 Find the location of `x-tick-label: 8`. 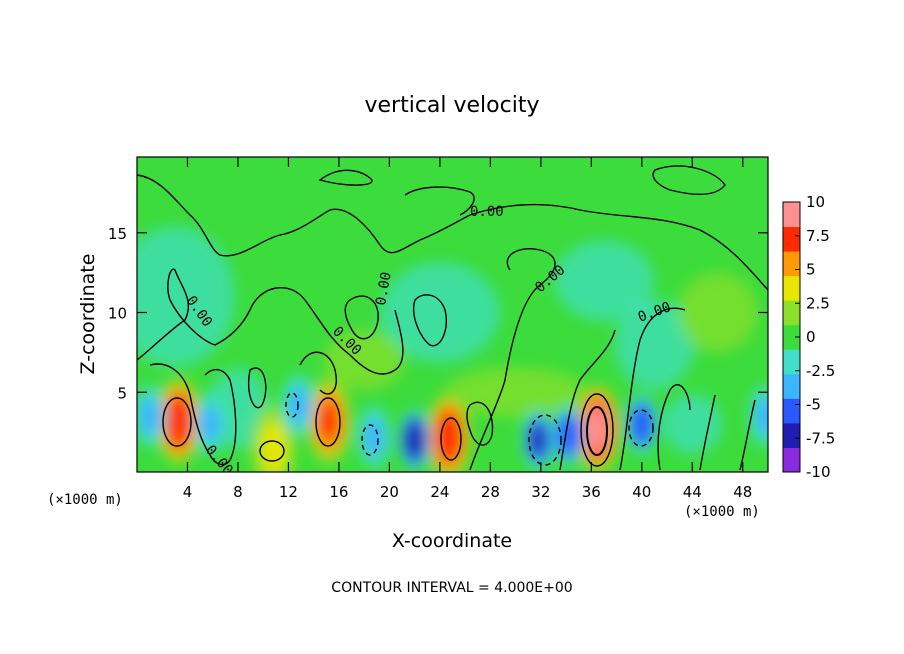

x-tick-label: 8 is located at coordinates (238, 492).